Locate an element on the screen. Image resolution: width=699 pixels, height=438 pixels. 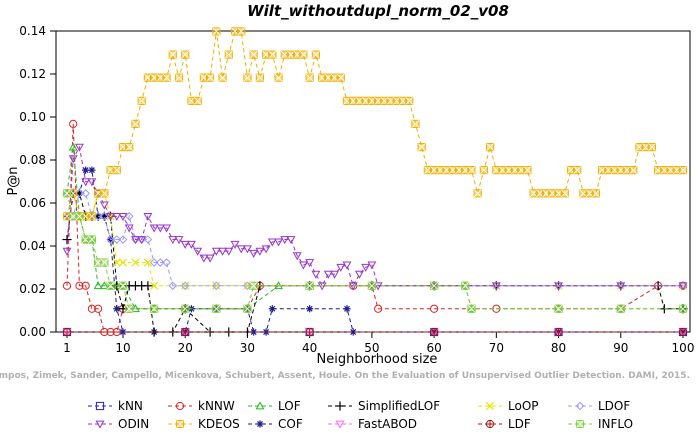
legend-item-lof: LOF is located at coordinates (274, 406).